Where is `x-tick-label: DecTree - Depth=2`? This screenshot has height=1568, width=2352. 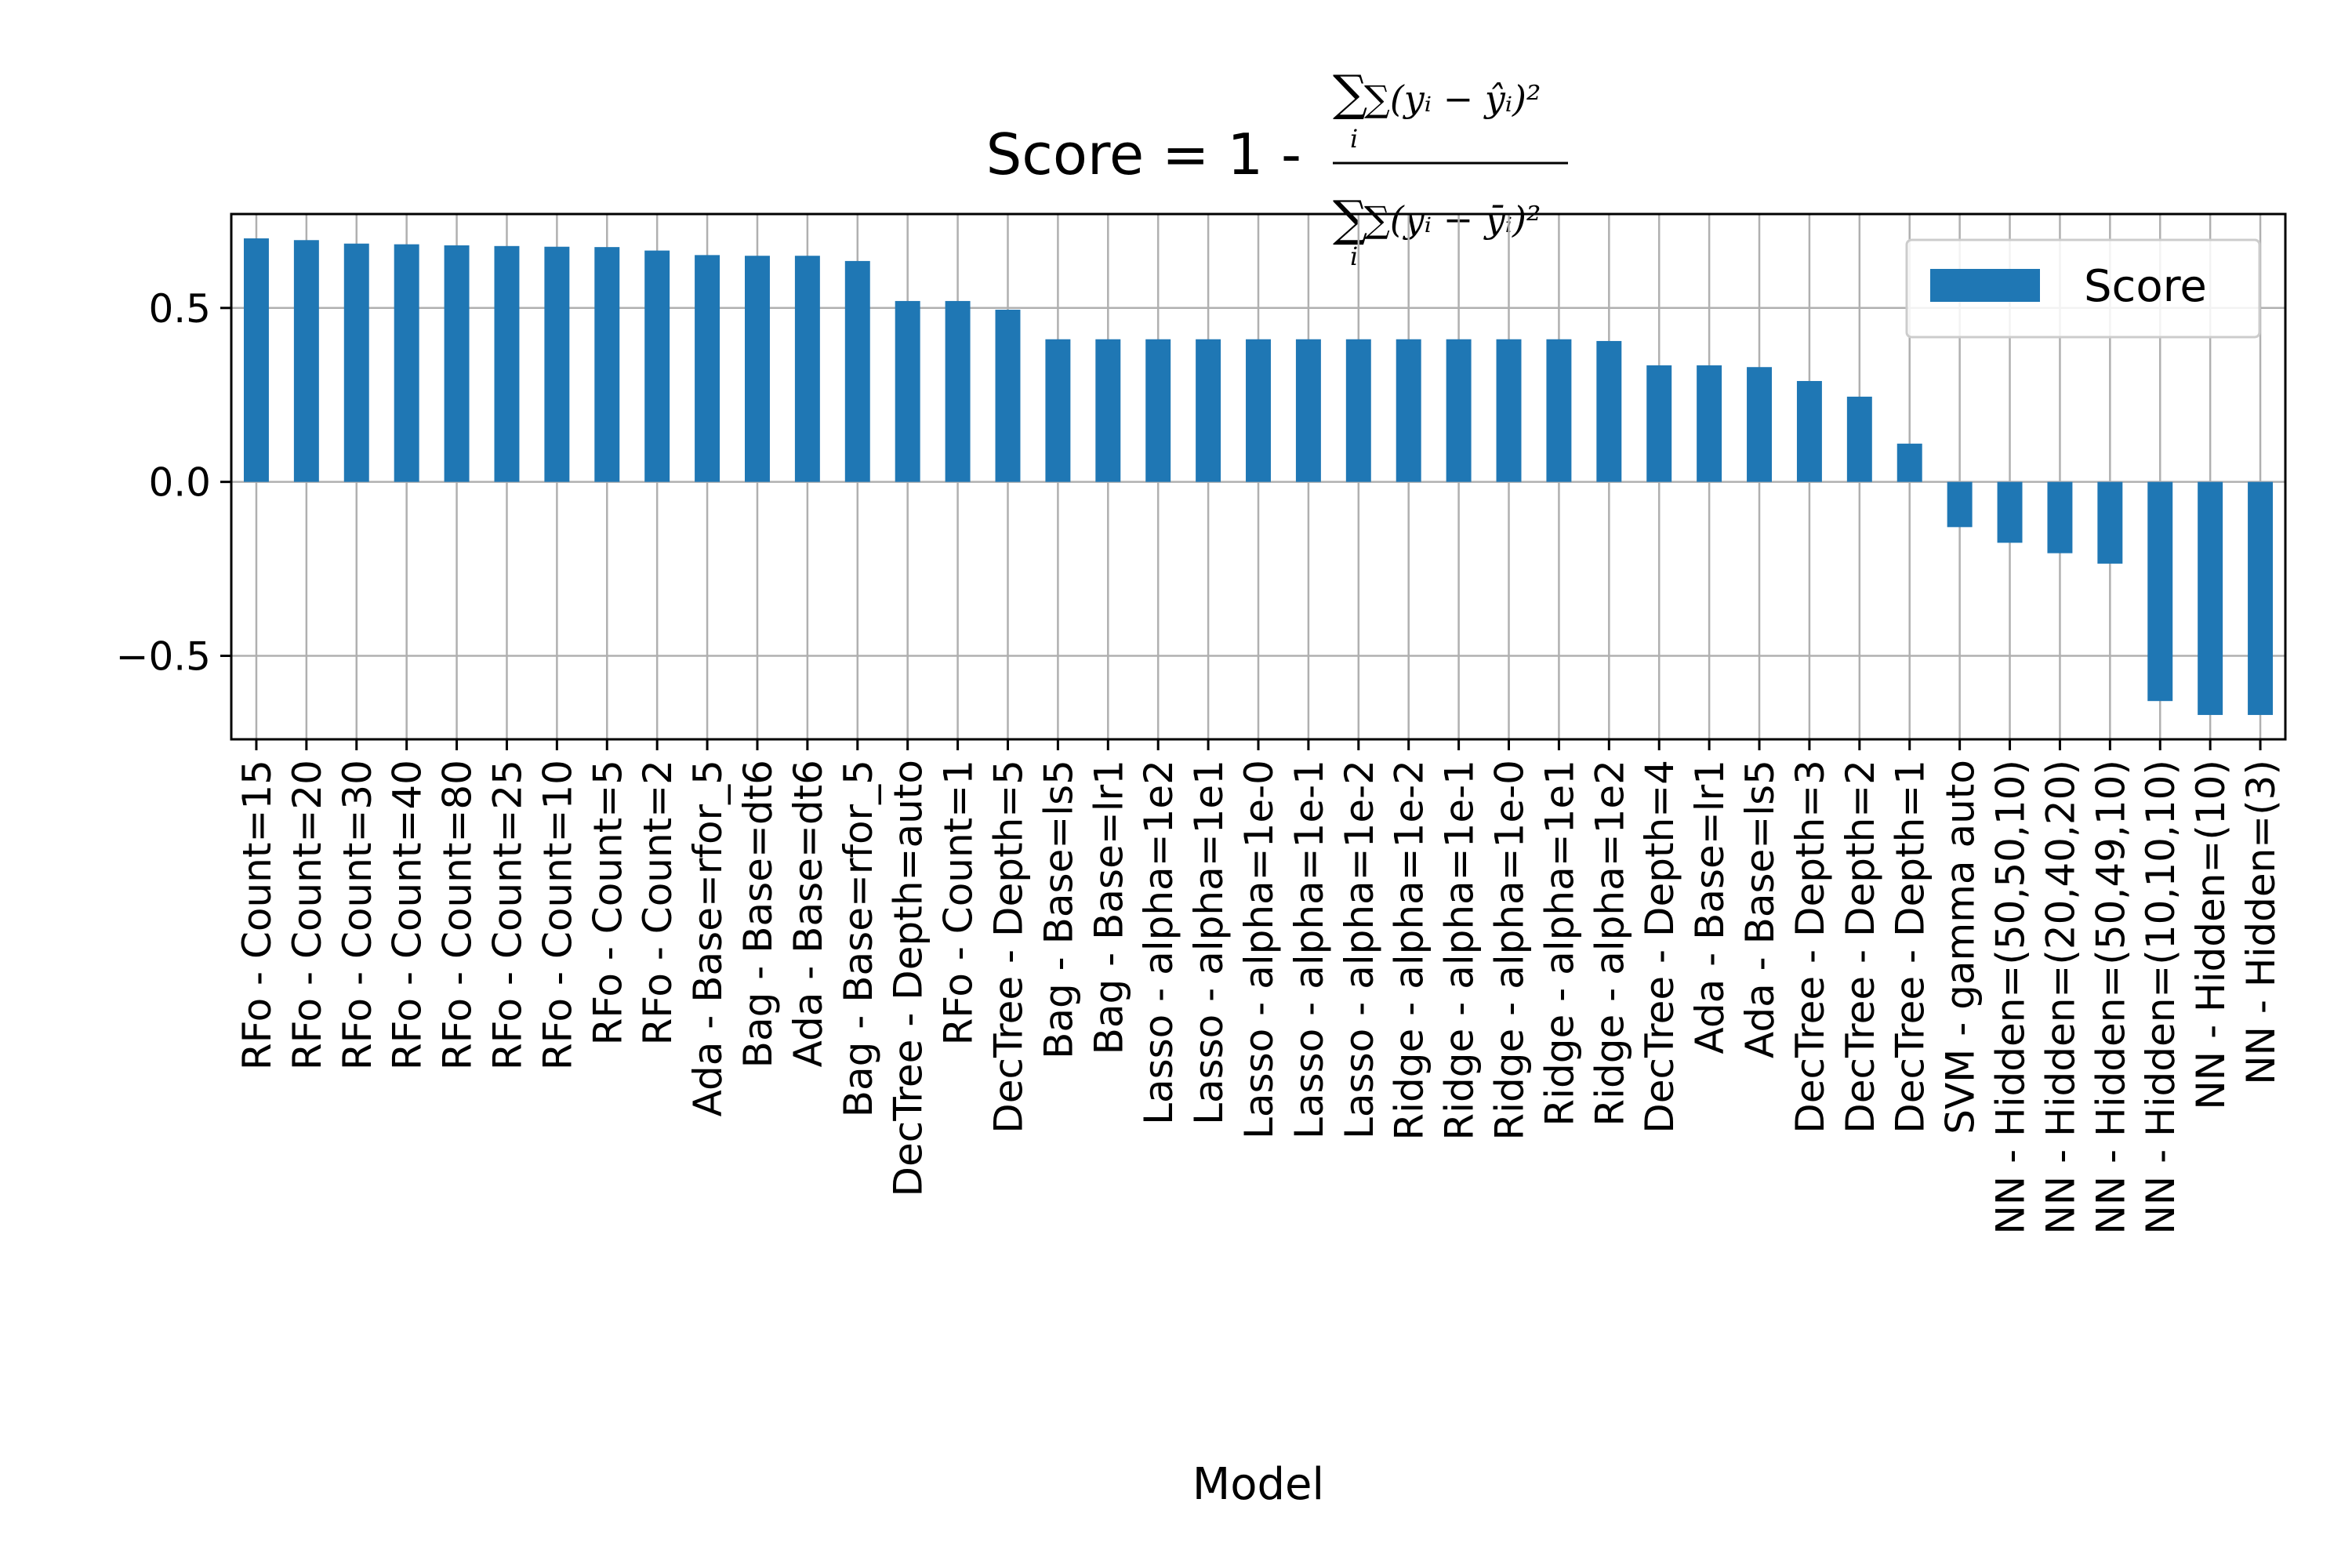 x-tick-label: DecTree - Depth=2 is located at coordinates (1860, 947).